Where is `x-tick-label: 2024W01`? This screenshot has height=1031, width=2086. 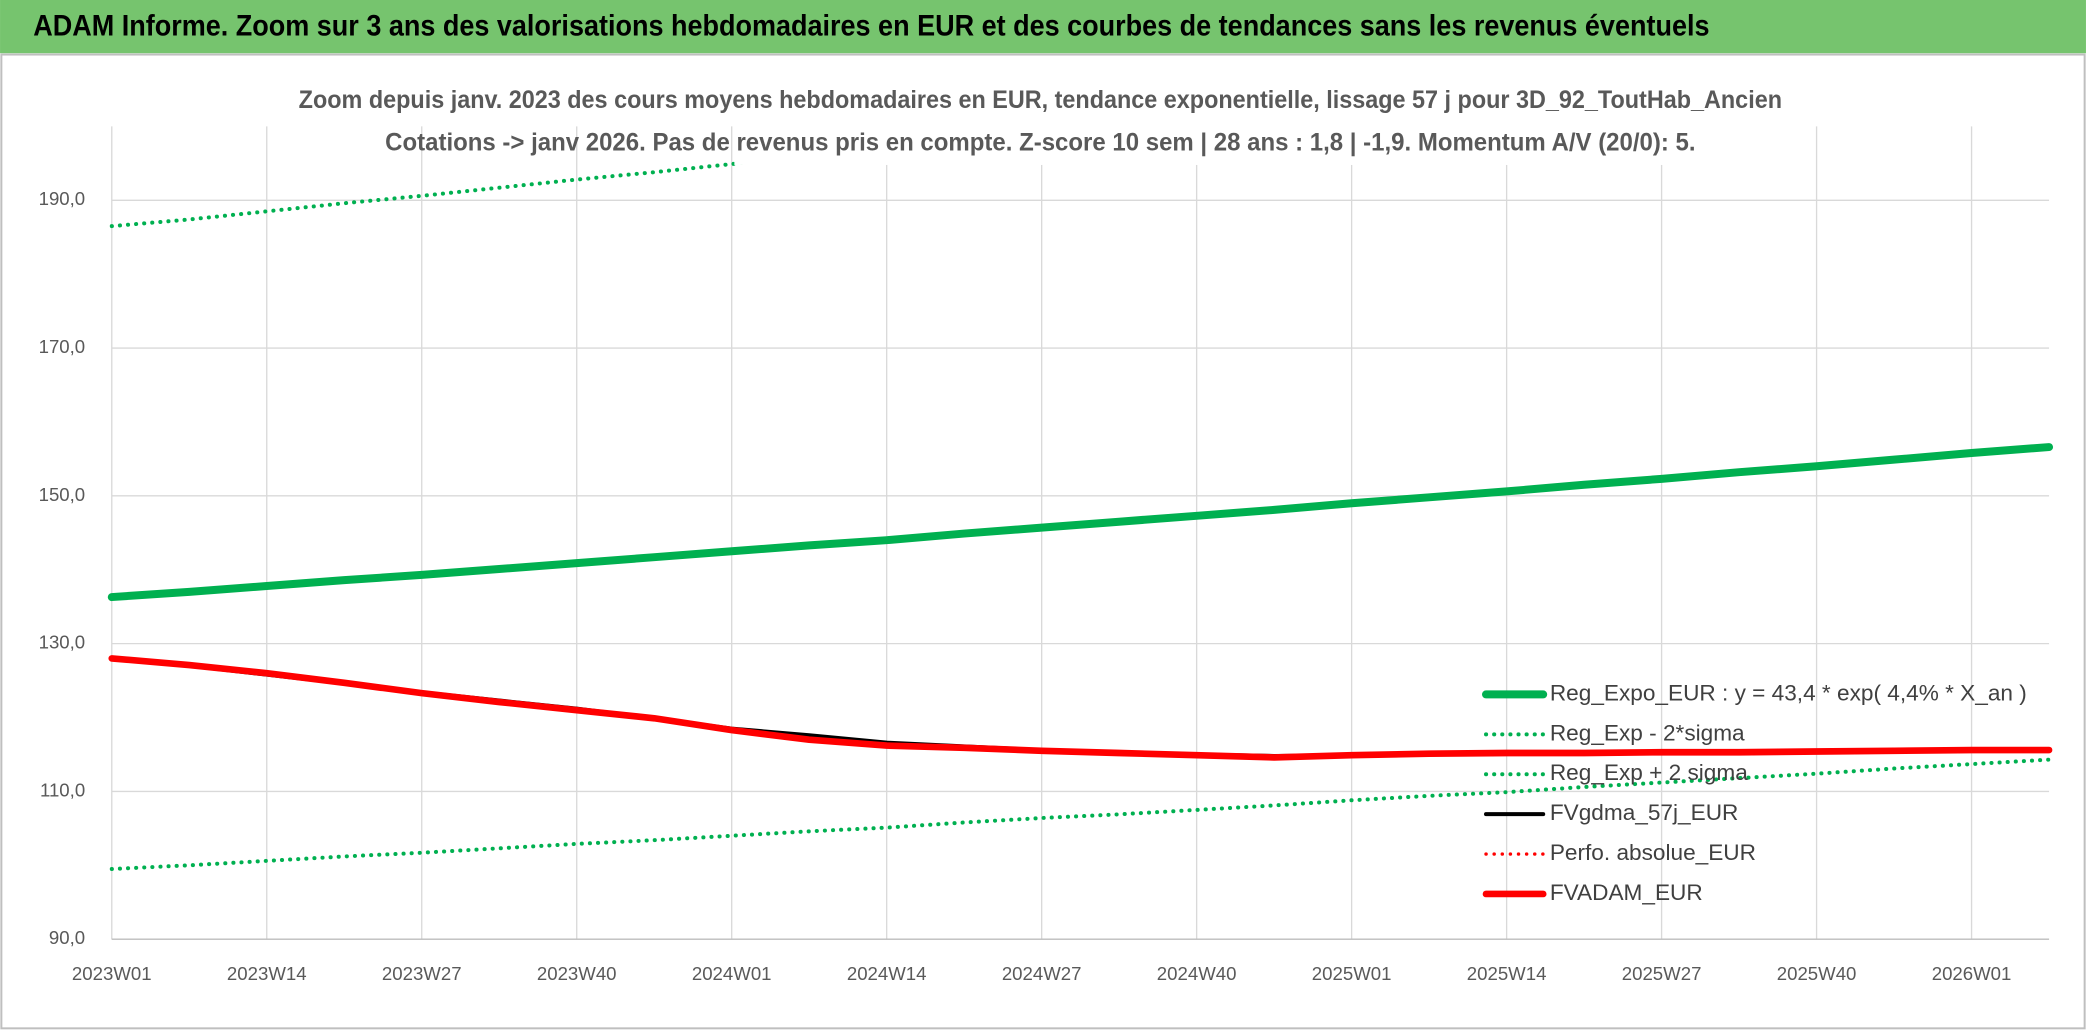 x-tick-label: 2024W01 is located at coordinates (732, 973).